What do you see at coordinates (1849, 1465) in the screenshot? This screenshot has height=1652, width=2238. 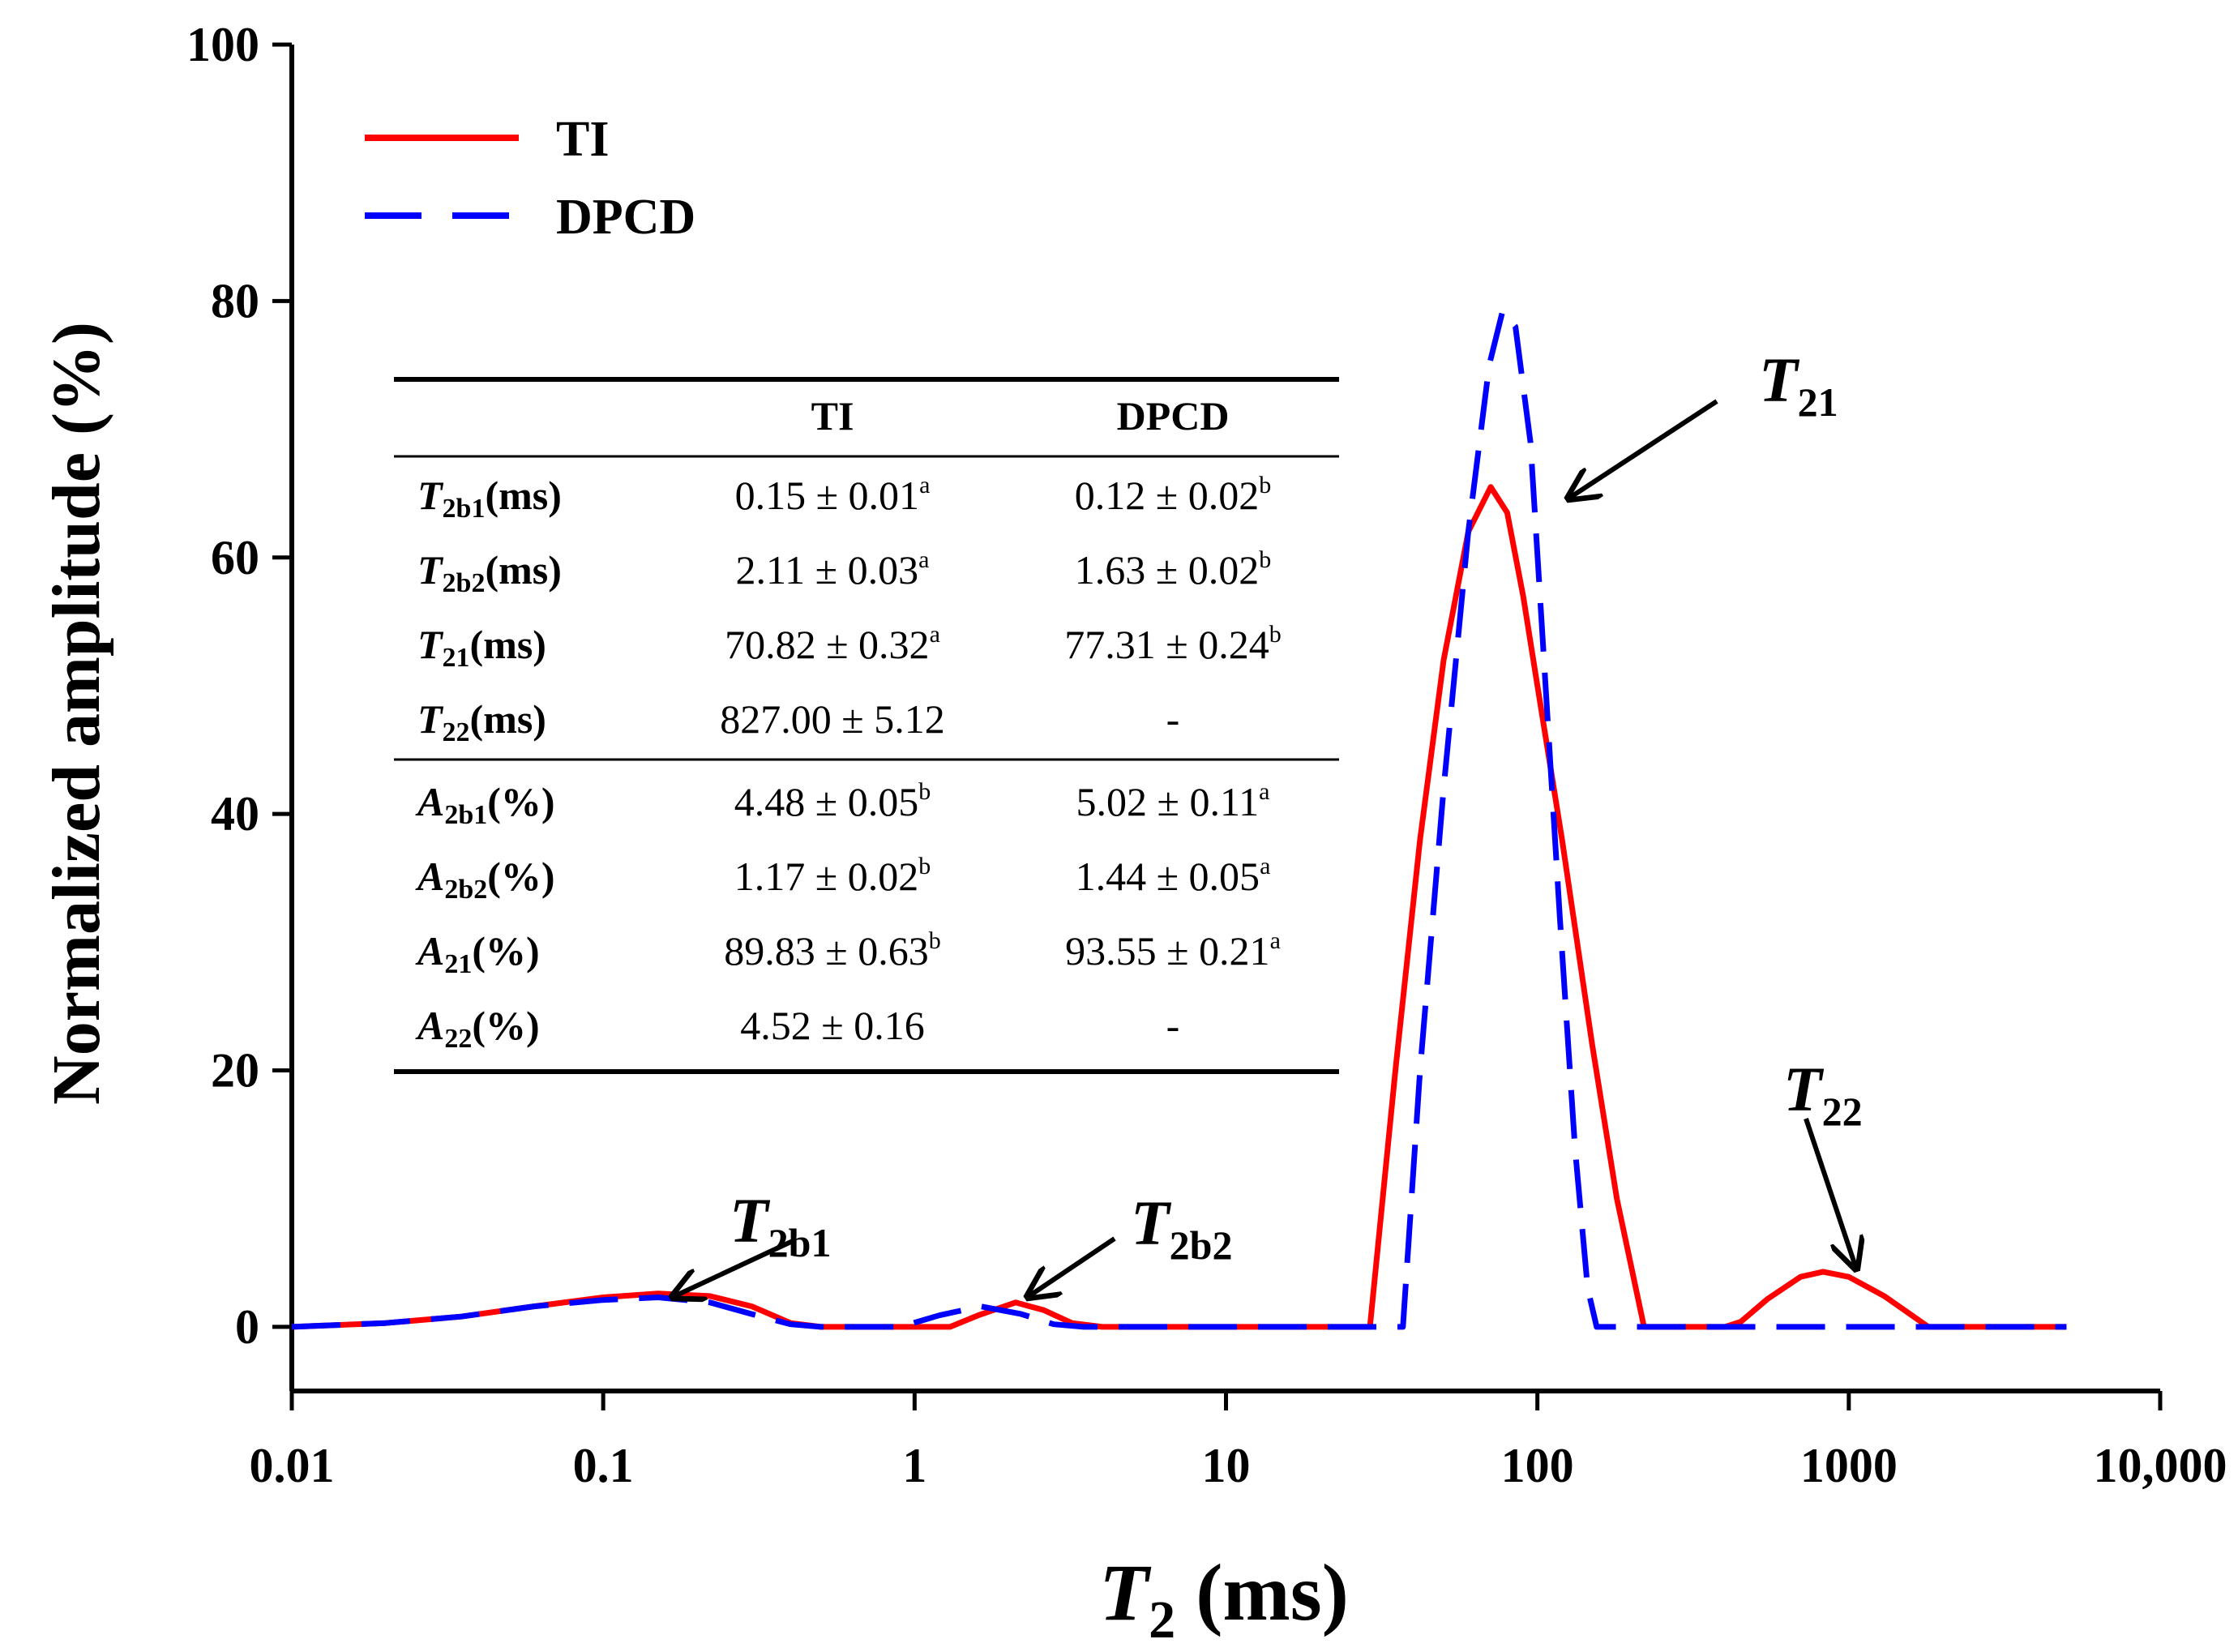 I see `x-tick-label: 1000` at bounding box center [1849, 1465].